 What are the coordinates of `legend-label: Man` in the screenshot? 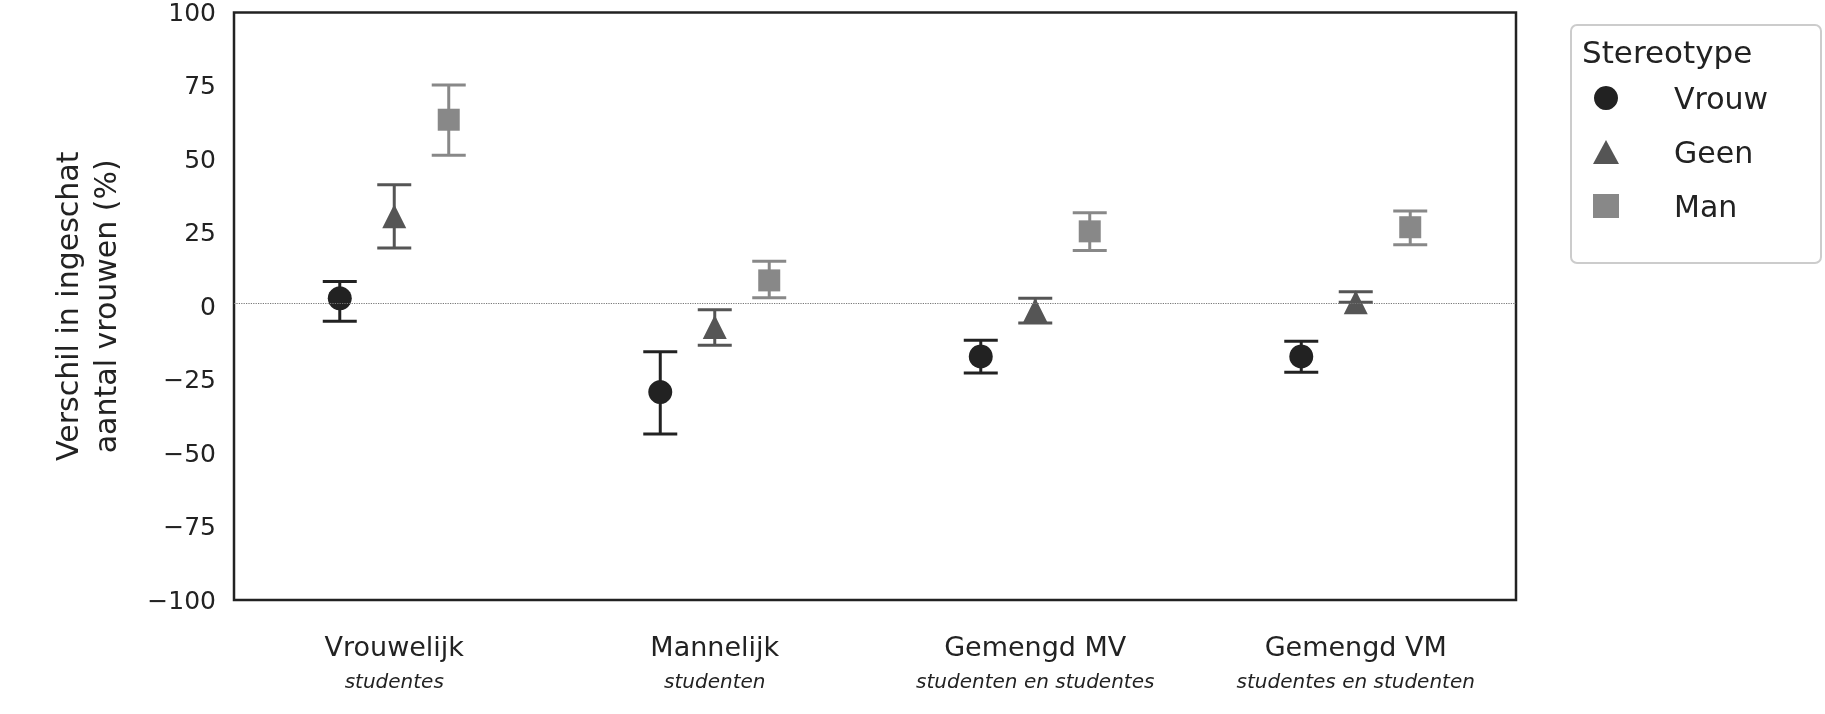 It's located at (1706, 206).